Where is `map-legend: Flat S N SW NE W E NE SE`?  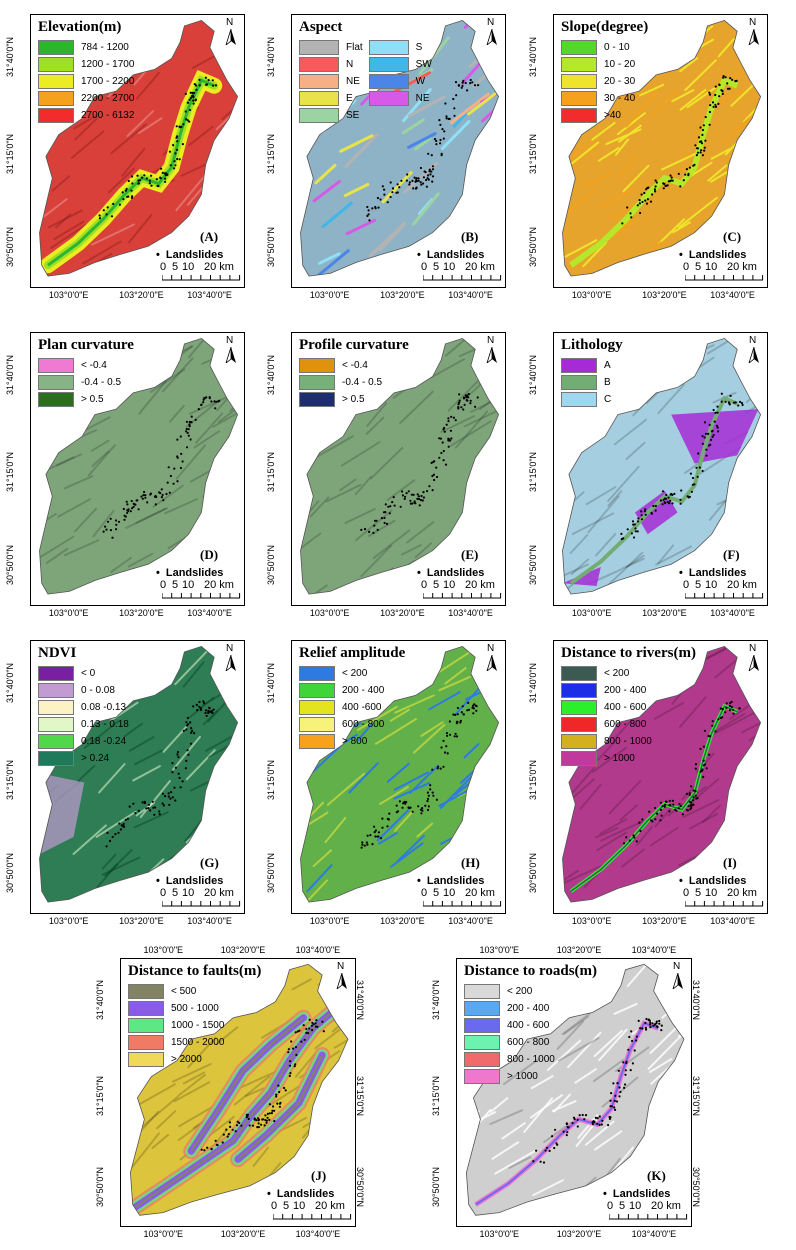
map-legend: Flat S N SW NE W E NE SE is located at coordinates (365, 81).